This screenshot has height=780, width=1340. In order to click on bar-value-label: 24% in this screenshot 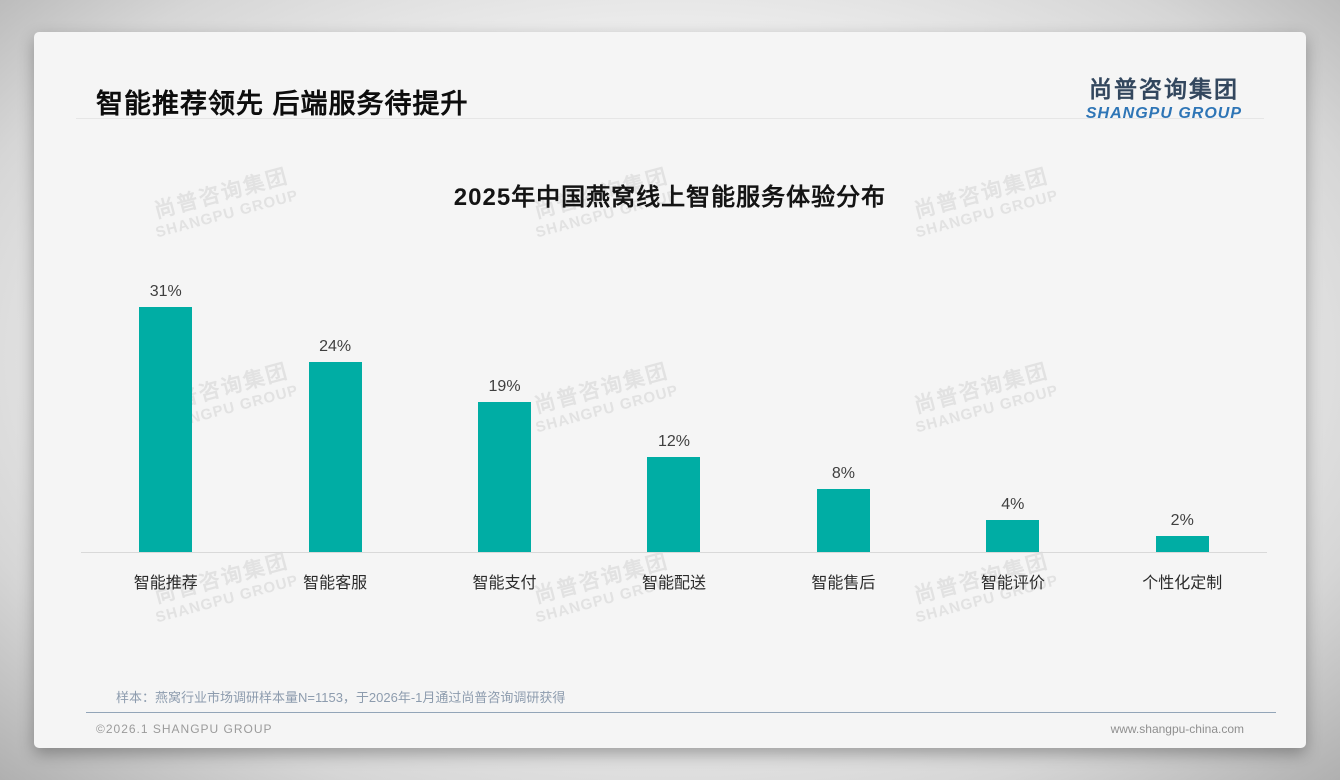, I will do `click(335, 347)`.